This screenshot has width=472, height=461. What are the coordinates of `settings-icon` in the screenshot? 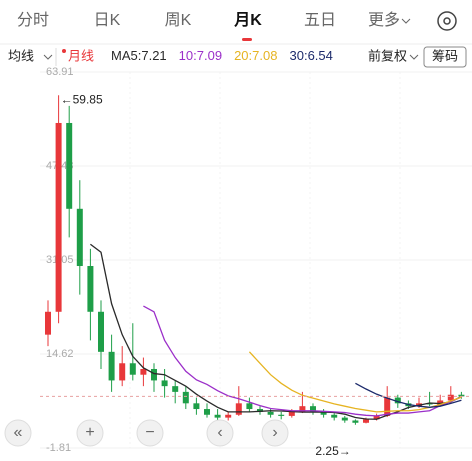 It's located at (447, 21).